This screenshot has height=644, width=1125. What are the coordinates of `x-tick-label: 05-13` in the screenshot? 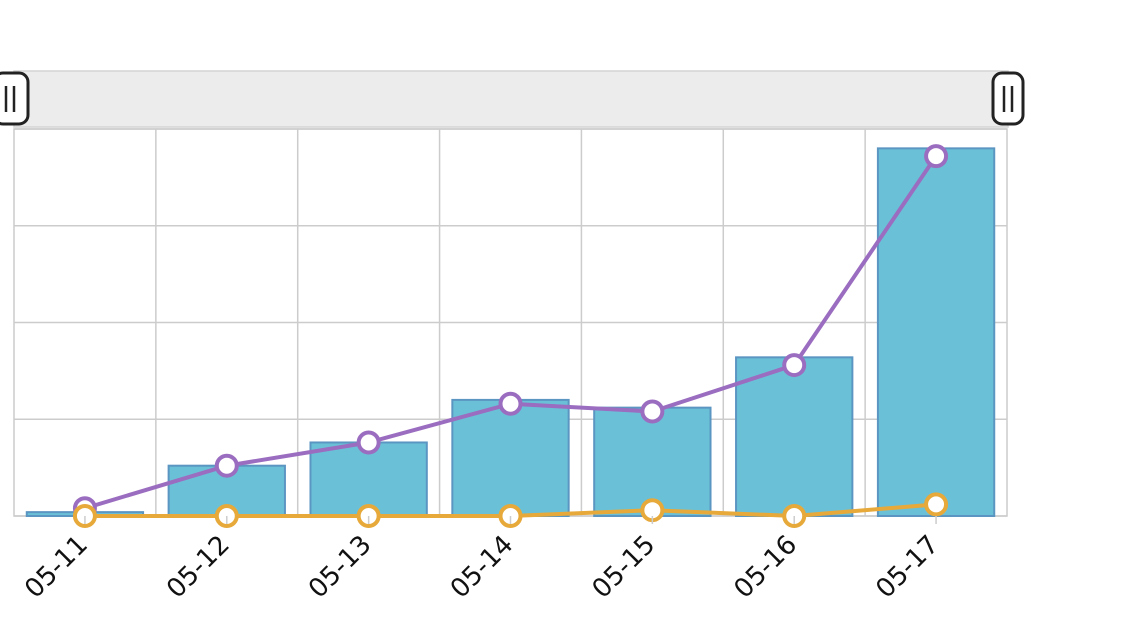 It's located at (340, 567).